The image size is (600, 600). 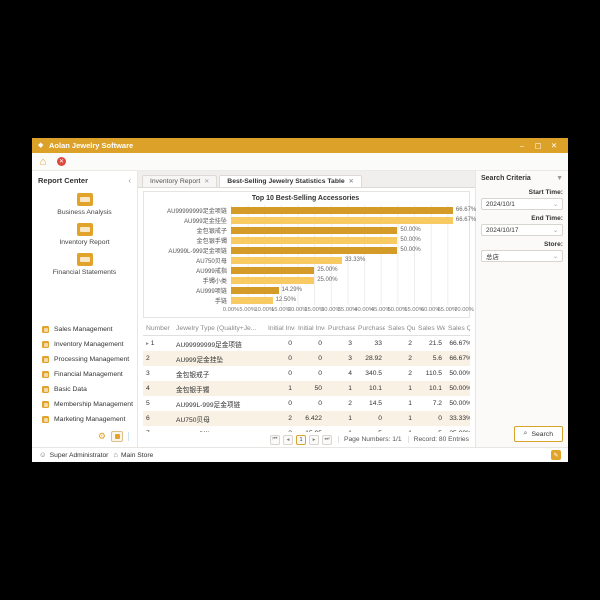 I want to click on x-tick: 20.00%, so click(x=297, y=310).